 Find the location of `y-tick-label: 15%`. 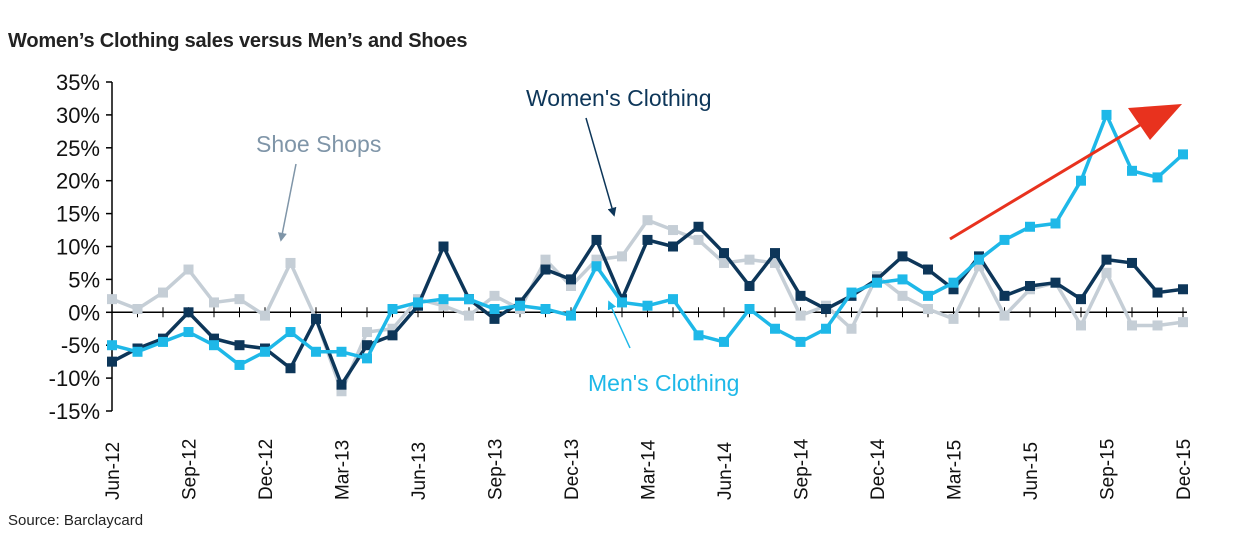

y-tick-label: 15% is located at coordinates (78, 214).